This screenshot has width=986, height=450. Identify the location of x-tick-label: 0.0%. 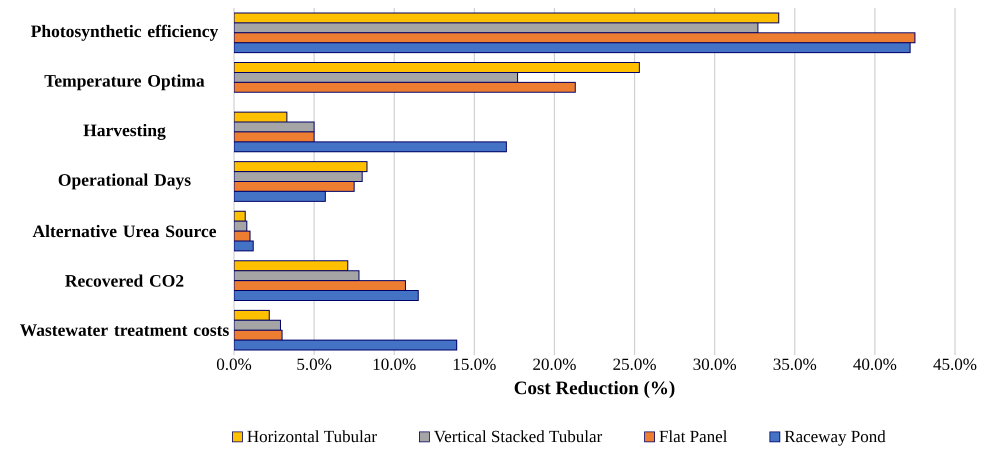
(234, 364).